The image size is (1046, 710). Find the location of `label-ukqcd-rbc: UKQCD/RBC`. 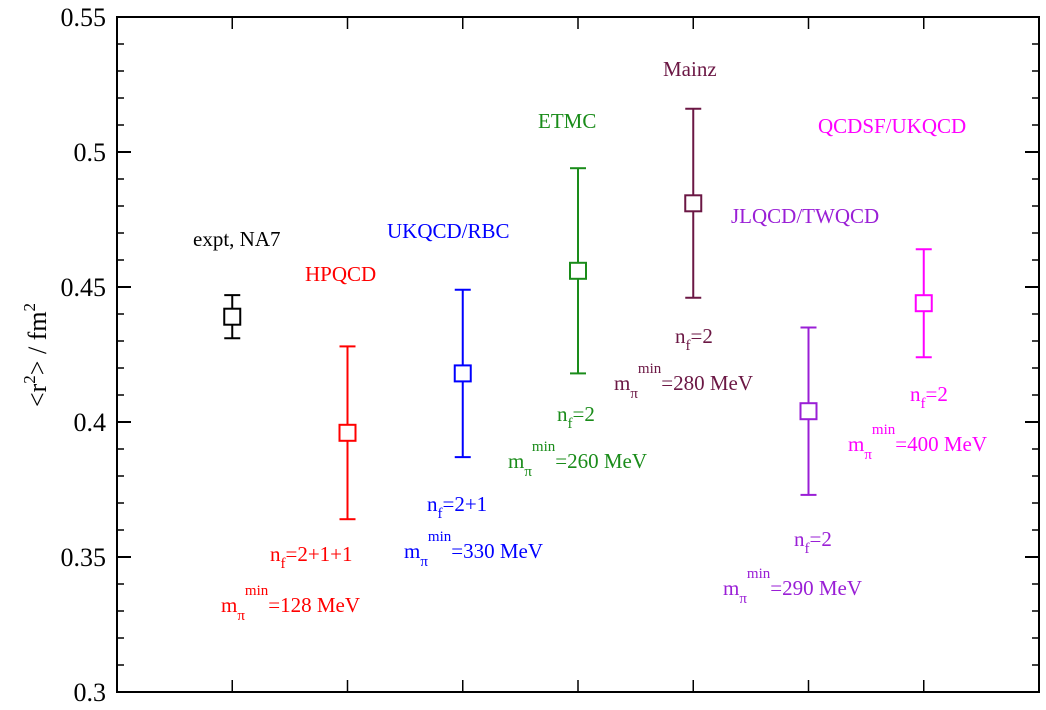

label-ukqcd-rbc: UKQCD/RBC is located at coordinates (448, 231).